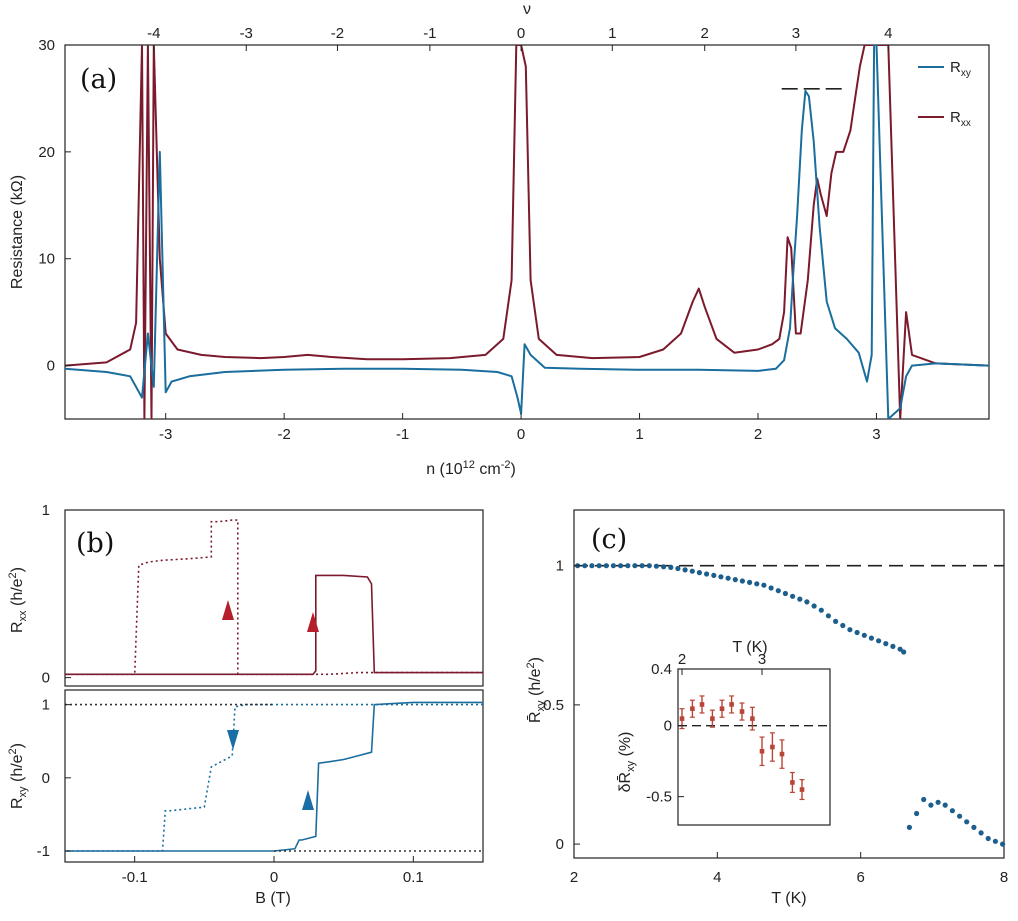  I want to click on c-ytick-label: 1, so click(560, 566).